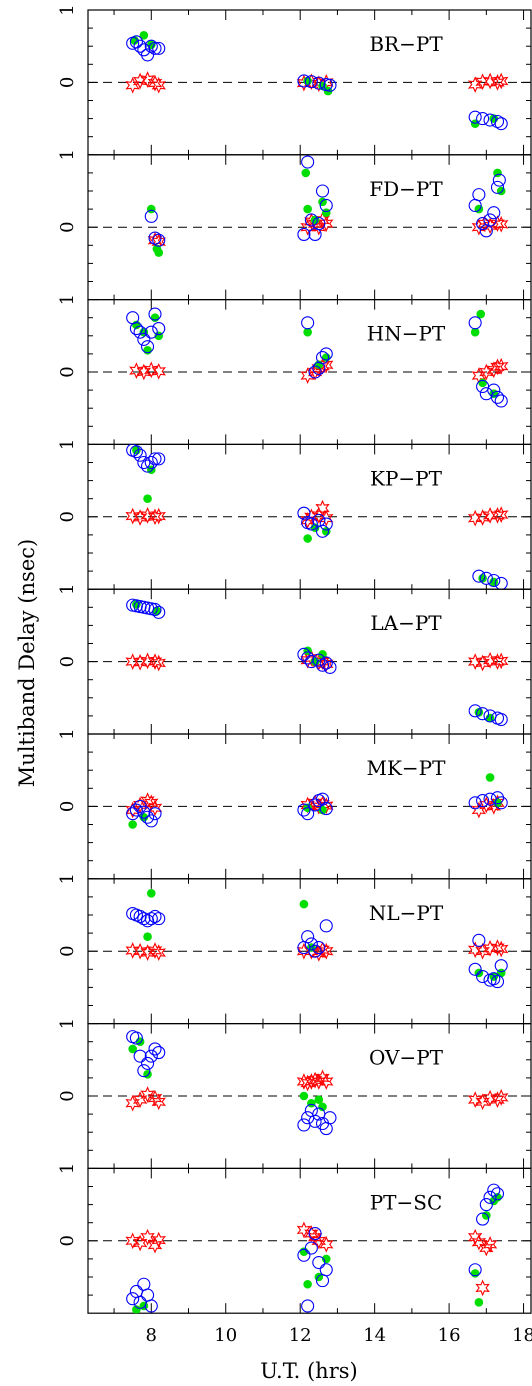 This screenshot has height=1386, width=532. What do you see at coordinates (294, 225) in the screenshot?
I see `panel-fd-pt: 1 0 FD−PT` at bounding box center [294, 225].